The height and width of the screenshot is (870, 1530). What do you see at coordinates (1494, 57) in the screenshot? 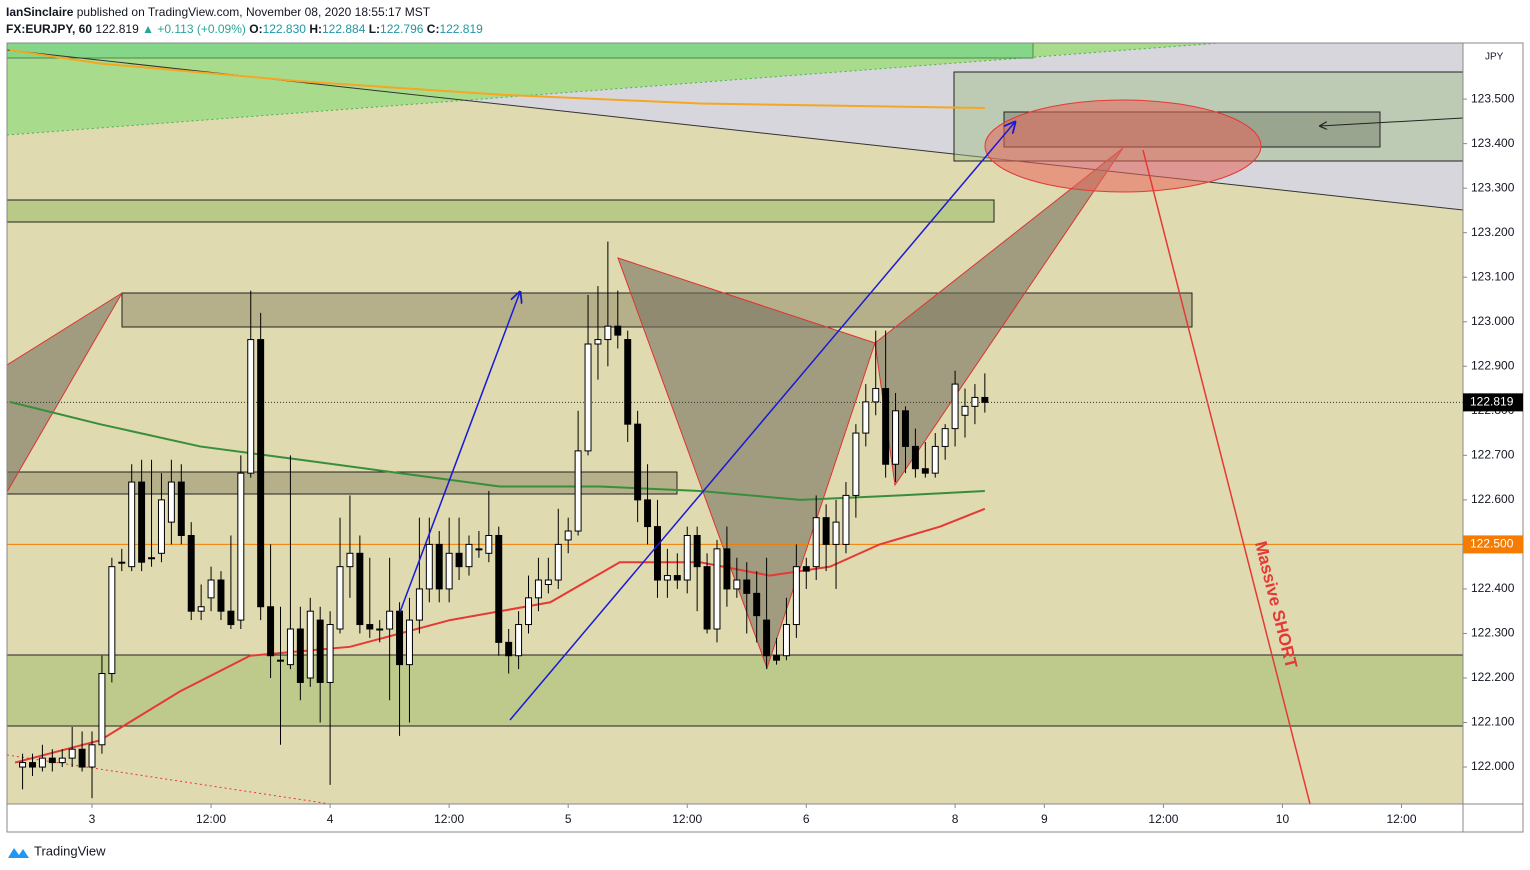
I see `currency: JPY` at bounding box center [1494, 57].